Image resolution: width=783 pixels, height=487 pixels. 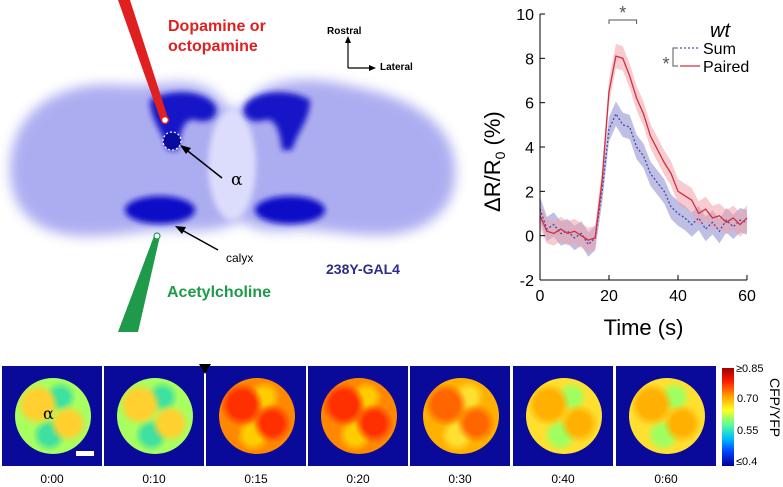 What do you see at coordinates (609, 296) in the screenshot?
I see `x-tick-label: 20` at bounding box center [609, 296].